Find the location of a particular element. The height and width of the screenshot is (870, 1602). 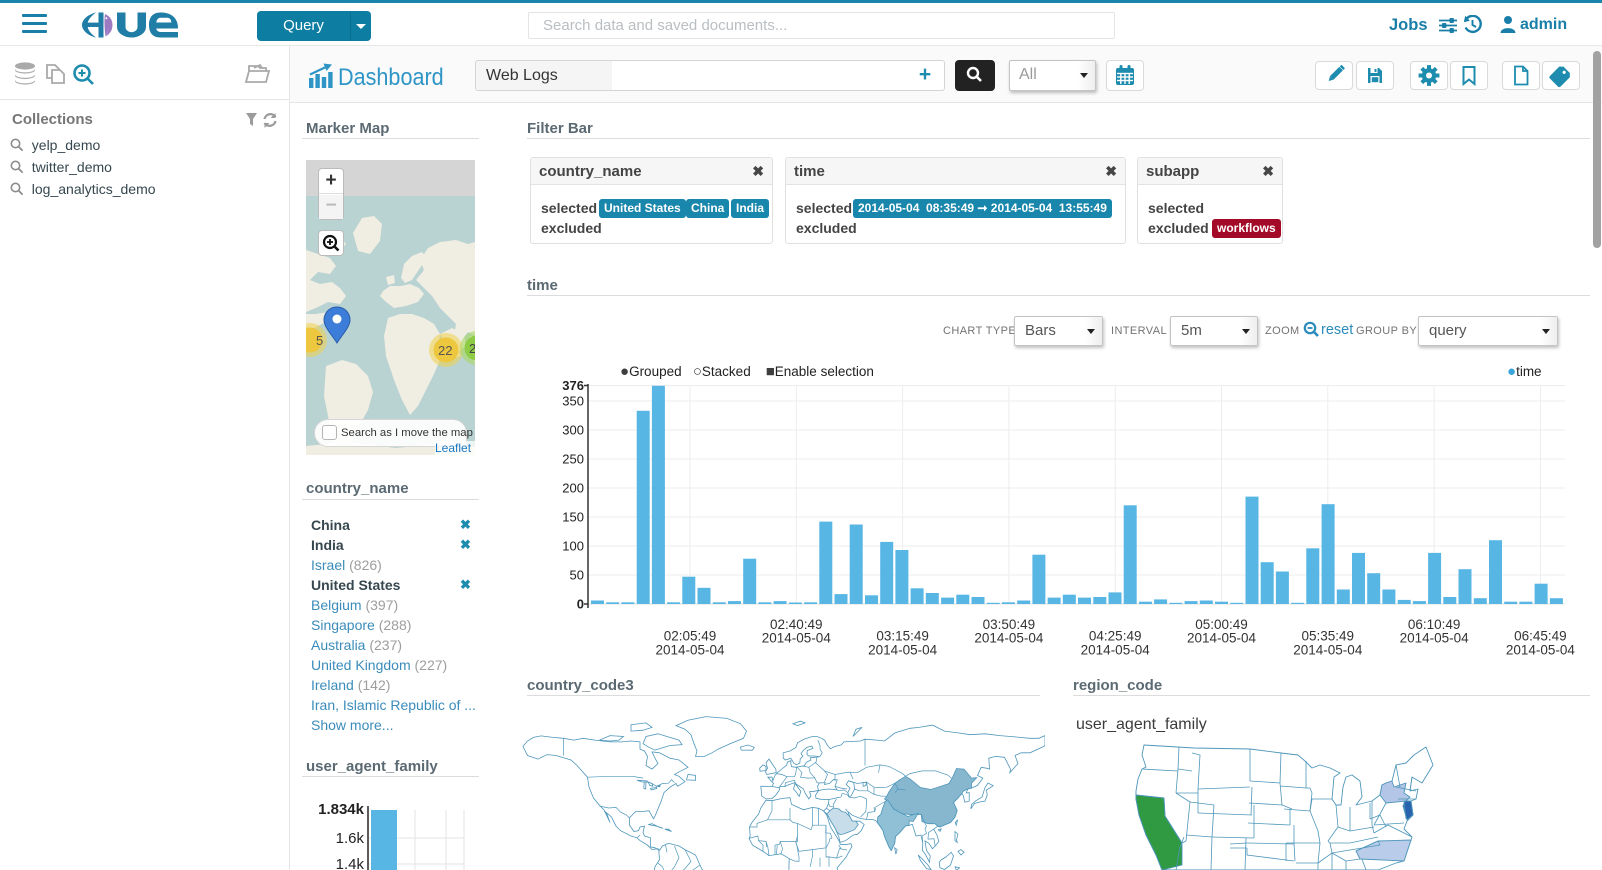

svg-text: 5 is located at coordinates (319, 340).